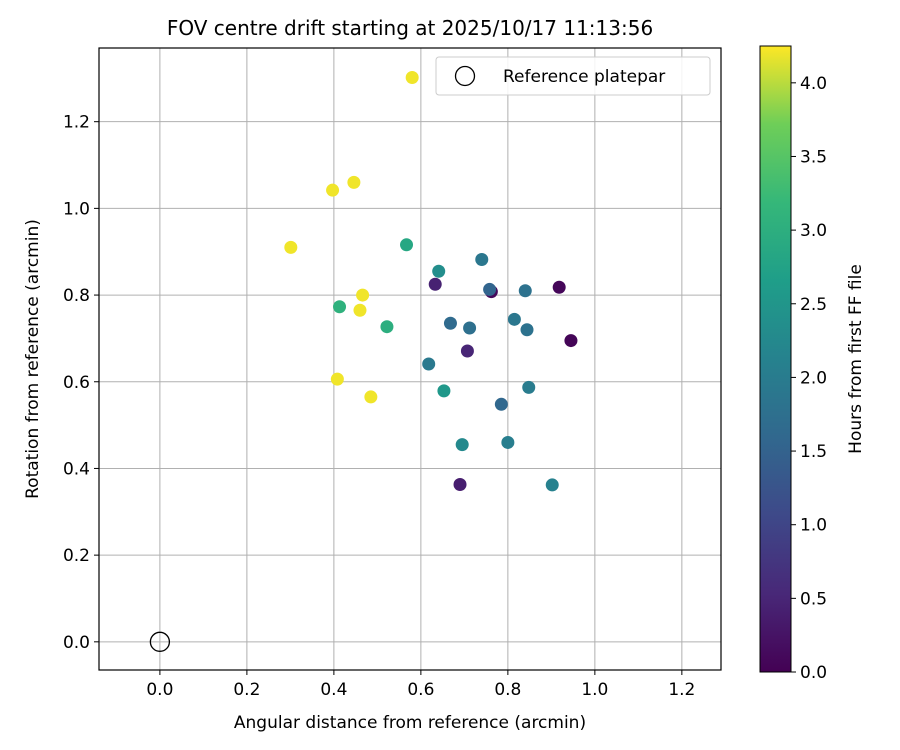  I want to click on colorbar-tick-label: 2.5, so click(813, 305).